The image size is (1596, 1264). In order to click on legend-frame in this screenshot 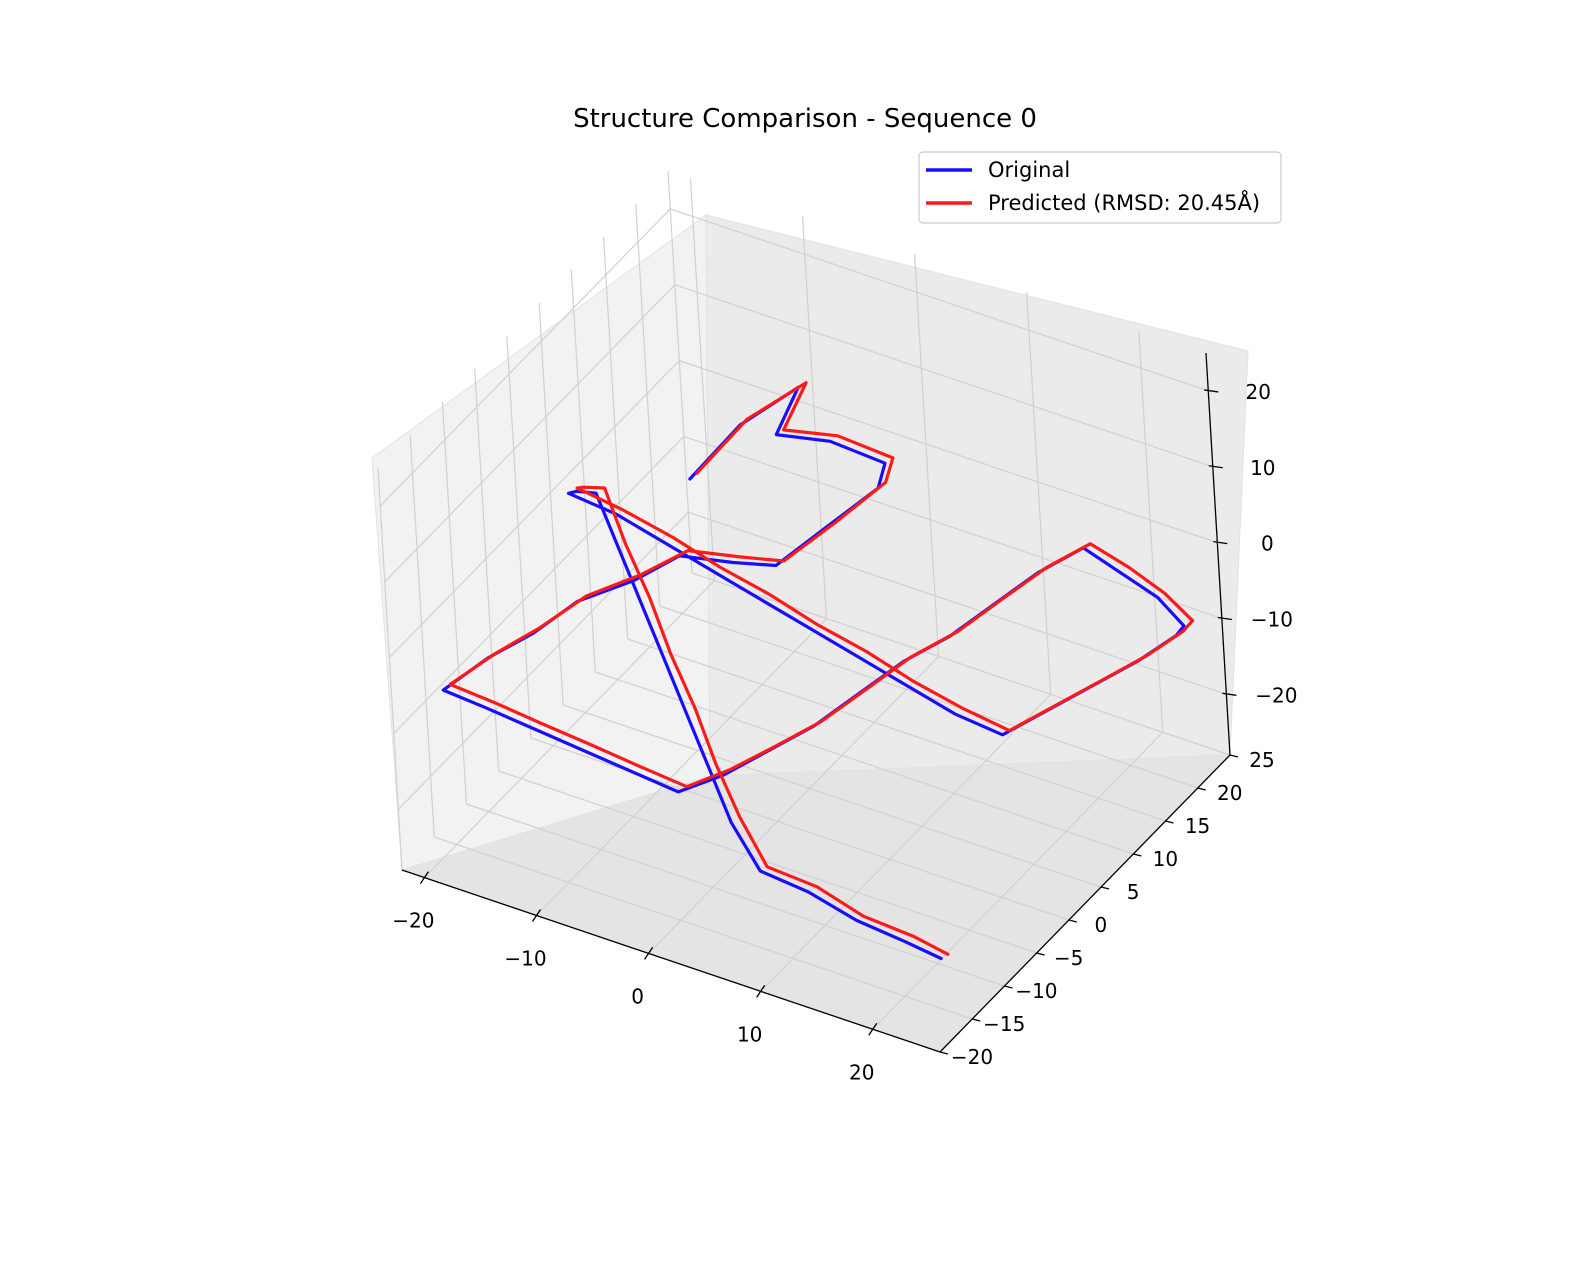, I will do `click(1100, 187)`.